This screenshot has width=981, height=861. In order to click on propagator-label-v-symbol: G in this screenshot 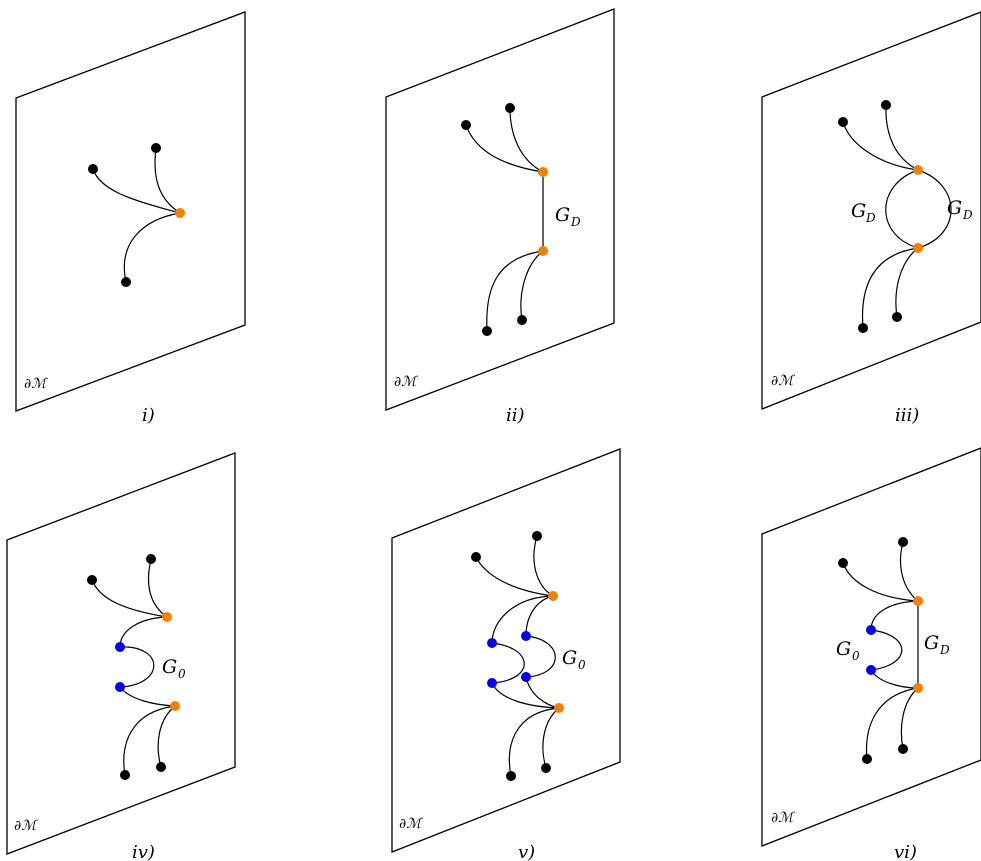, I will do `click(569, 658)`.